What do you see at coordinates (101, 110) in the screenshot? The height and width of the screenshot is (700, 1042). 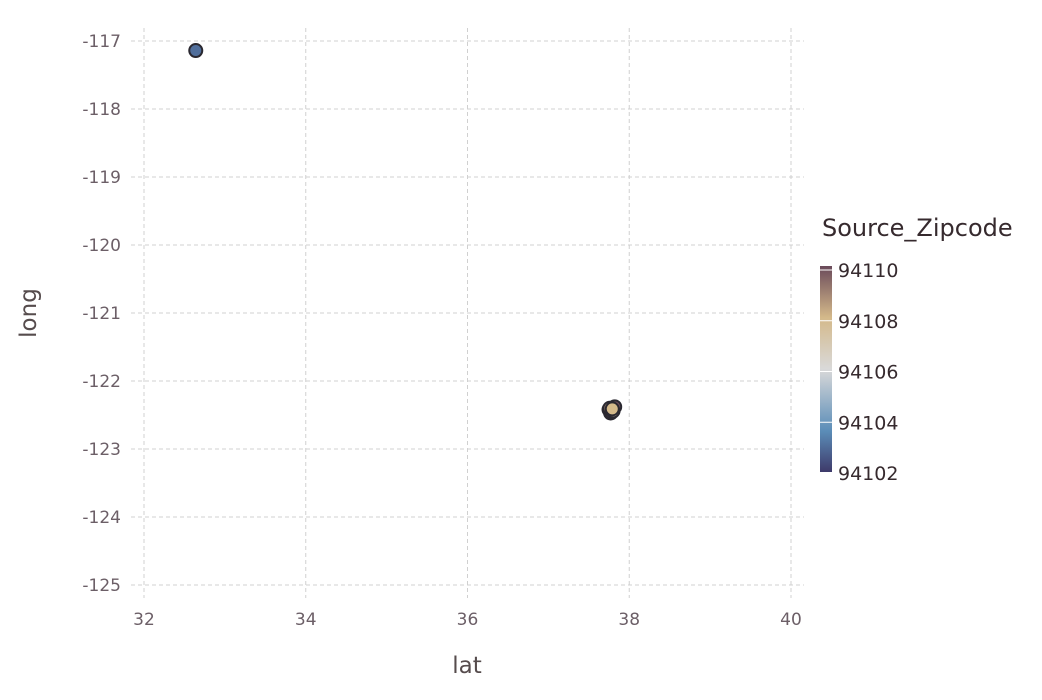 I see `y-tick-label: -118` at bounding box center [101, 110].